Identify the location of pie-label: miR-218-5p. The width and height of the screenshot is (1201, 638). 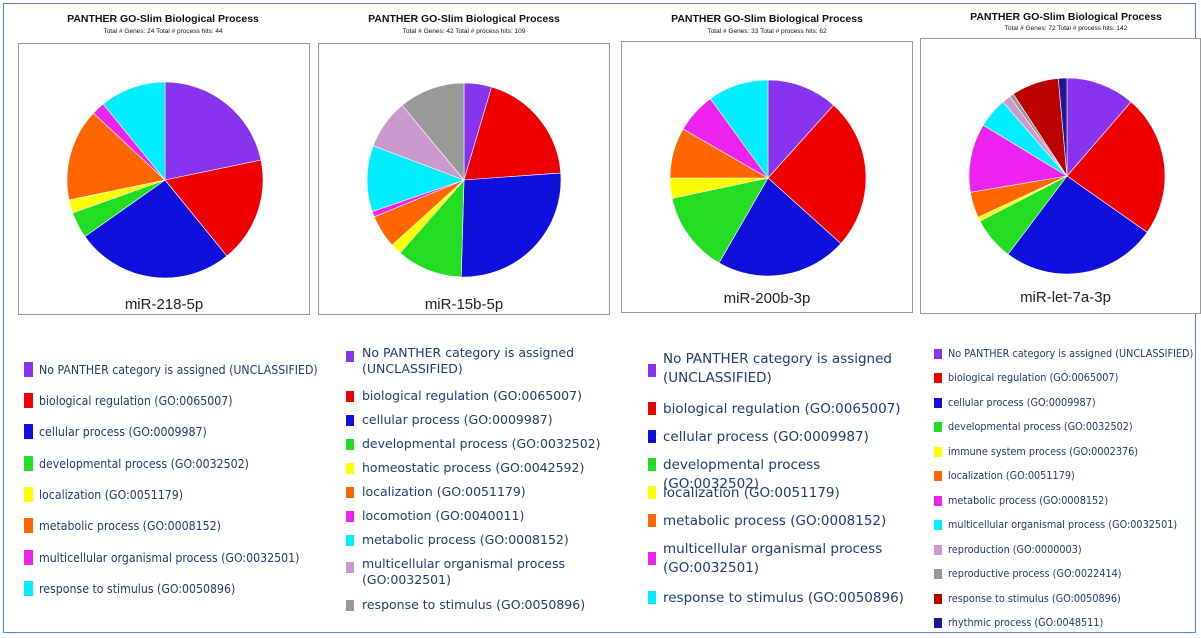
(164, 304).